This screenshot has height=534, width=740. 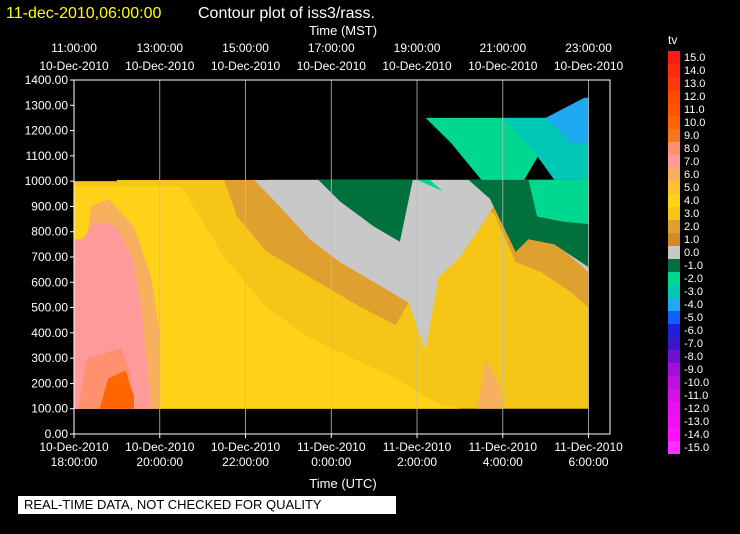 What do you see at coordinates (417, 462) in the screenshot?
I see `x-tick-time-4: 2:00:00` at bounding box center [417, 462].